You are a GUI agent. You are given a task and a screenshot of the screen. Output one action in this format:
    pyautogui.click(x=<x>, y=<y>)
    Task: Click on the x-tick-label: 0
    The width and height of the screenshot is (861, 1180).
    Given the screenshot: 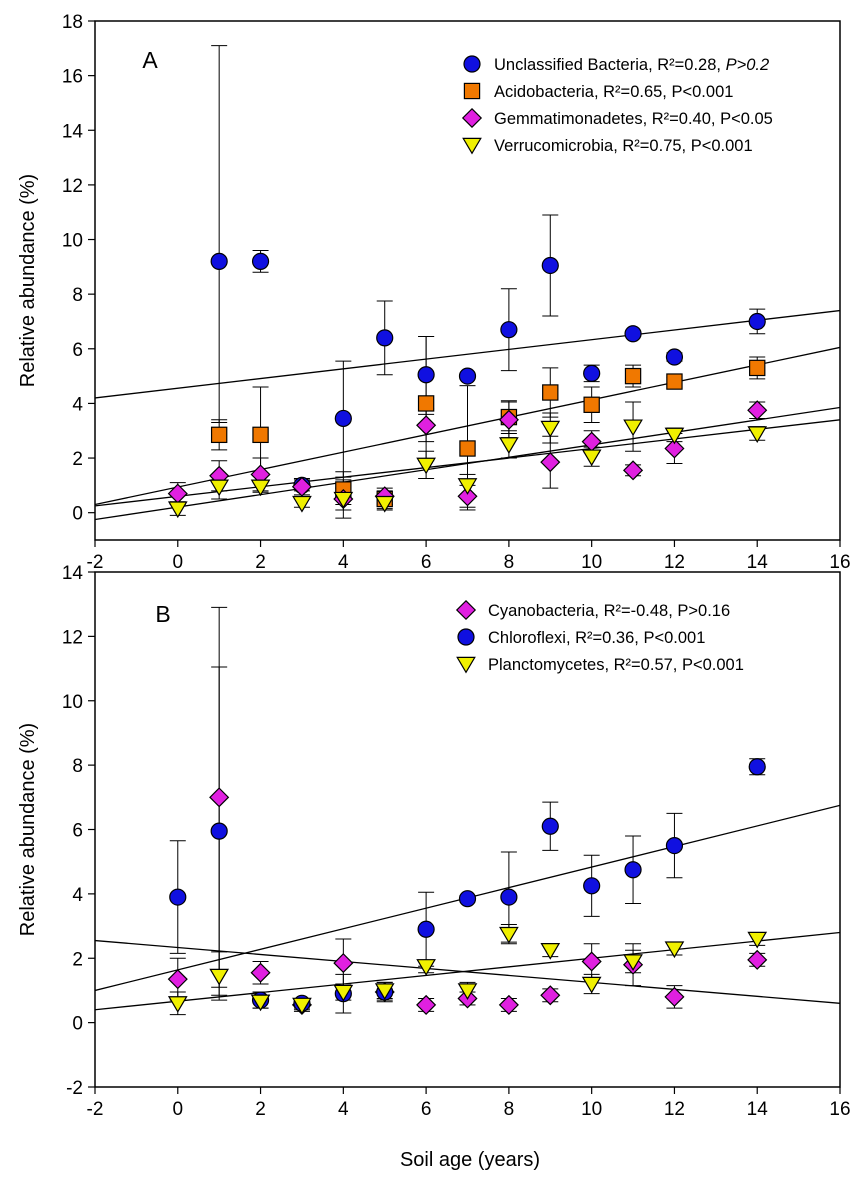 What is the action you would take?
    pyautogui.click(x=177, y=562)
    